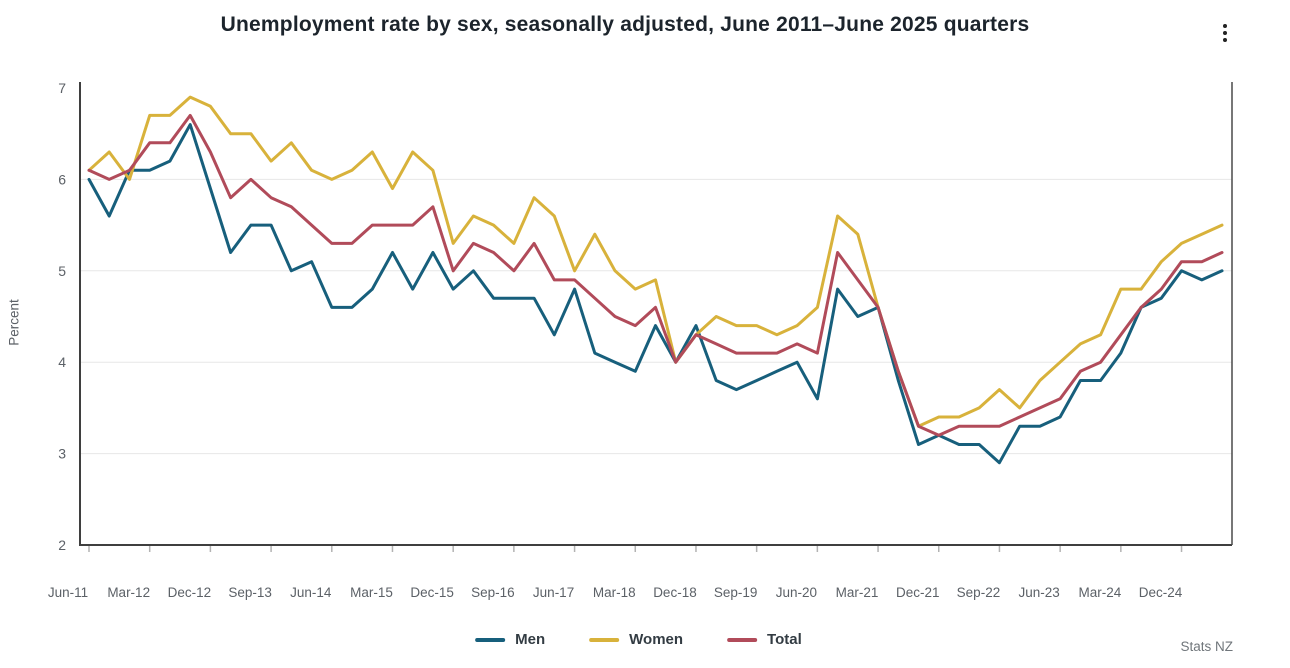  I want to click on x-tick-label: Sep-16, so click(493, 592).